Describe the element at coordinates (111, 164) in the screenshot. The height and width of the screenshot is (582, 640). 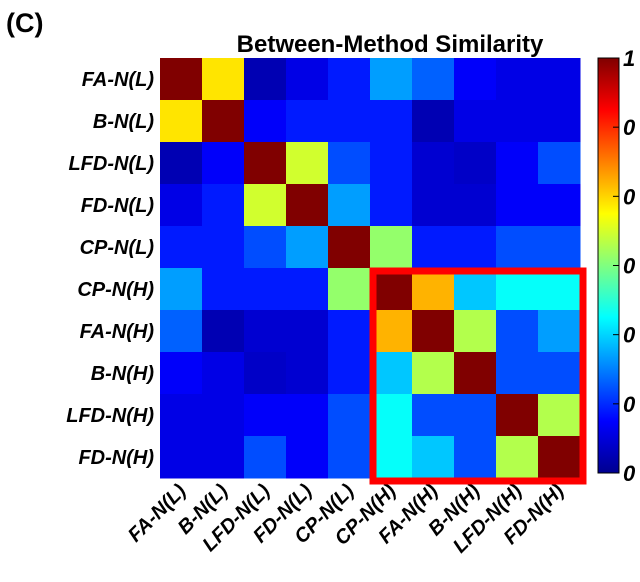
I see `row-label: LFD-N(L)` at that location.